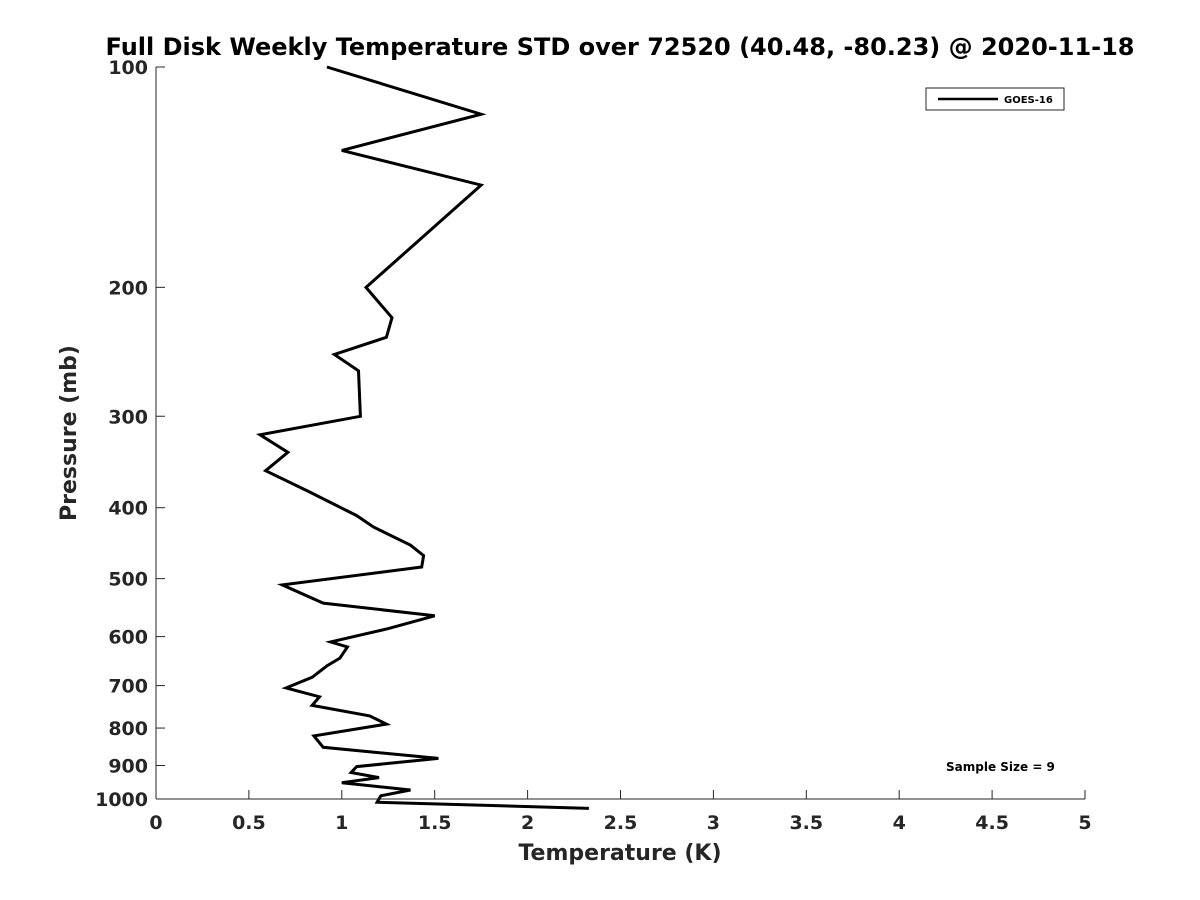 This screenshot has height=900, width=1200. I want to click on x-tick-label: 5, so click(1084, 823).